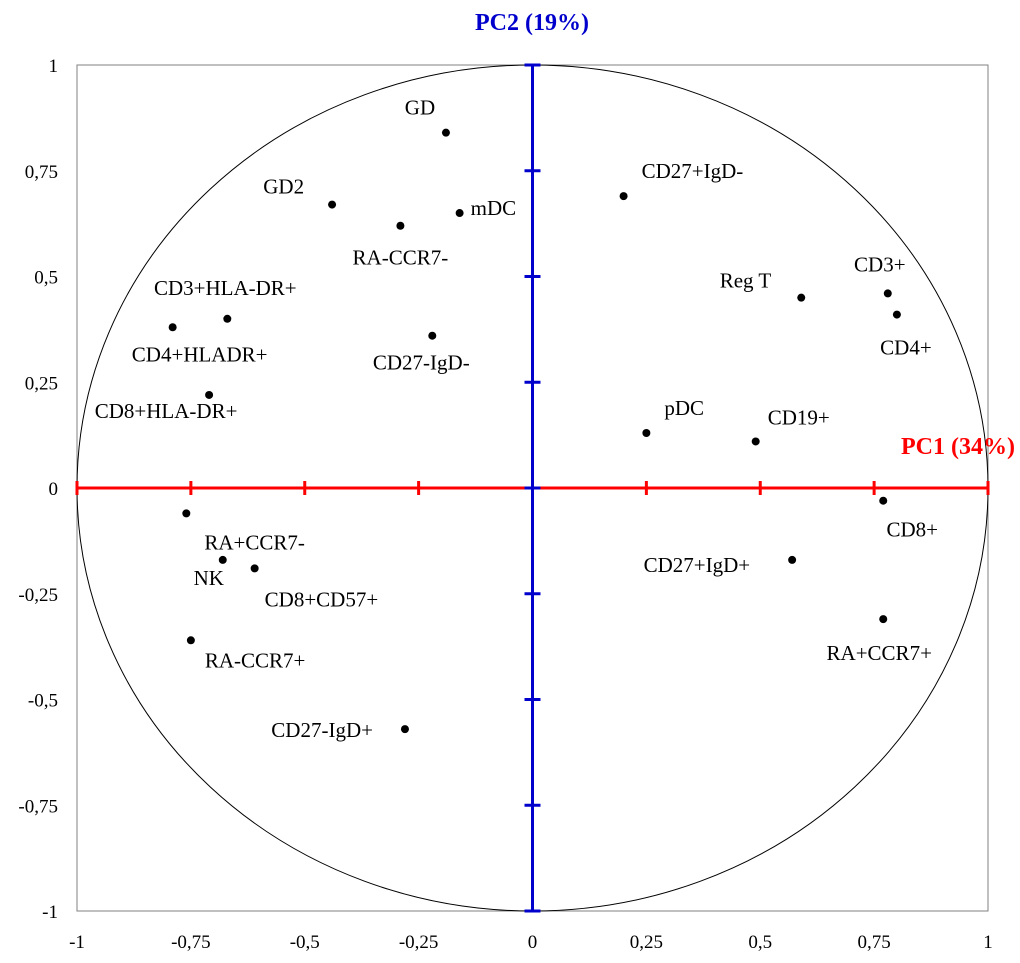 The height and width of the screenshot is (963, 1020). I want to click on y-tick-label: 0,75, so click(41, 172).